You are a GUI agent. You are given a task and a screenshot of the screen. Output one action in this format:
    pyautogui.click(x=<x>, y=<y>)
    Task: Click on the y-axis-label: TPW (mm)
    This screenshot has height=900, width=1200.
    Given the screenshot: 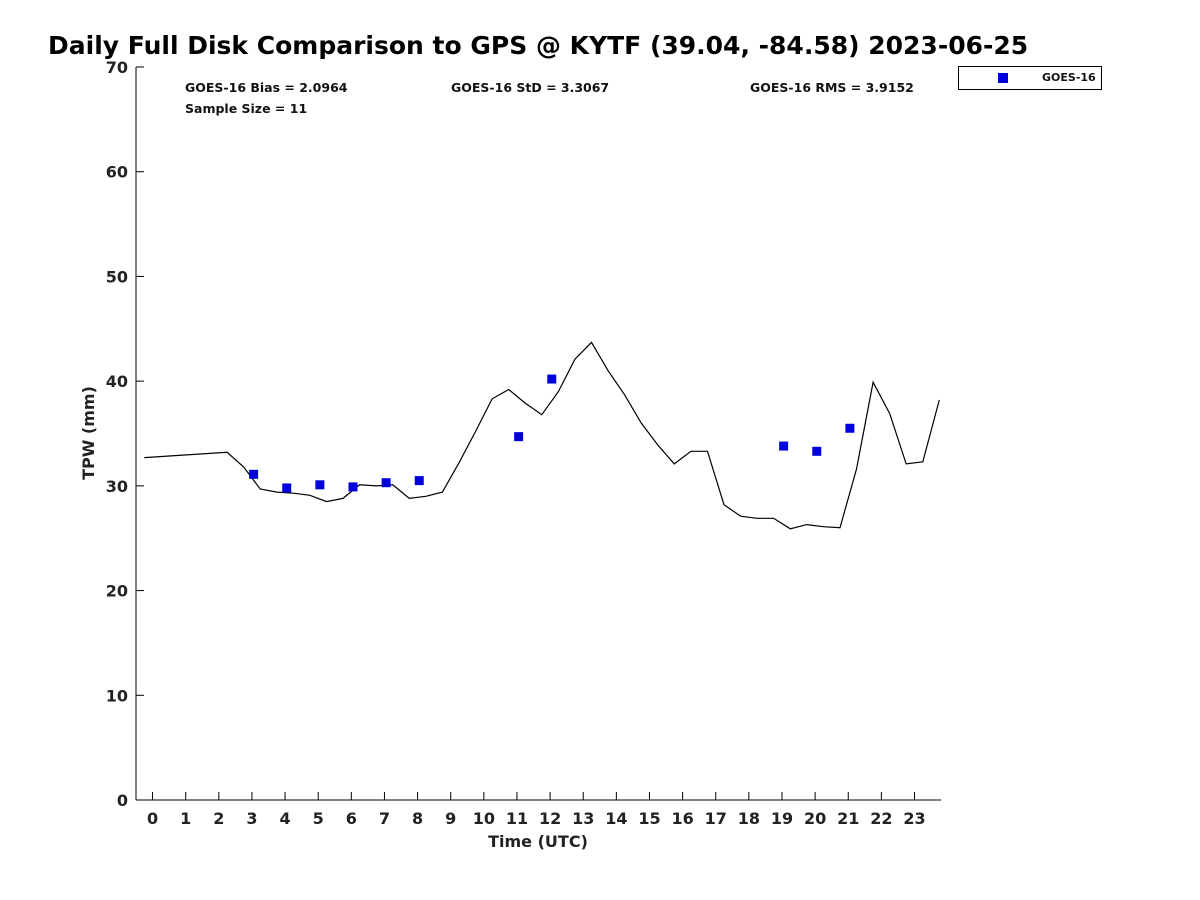 What is the action you would take?
    pyautogui.click(x=88, y=433)
    